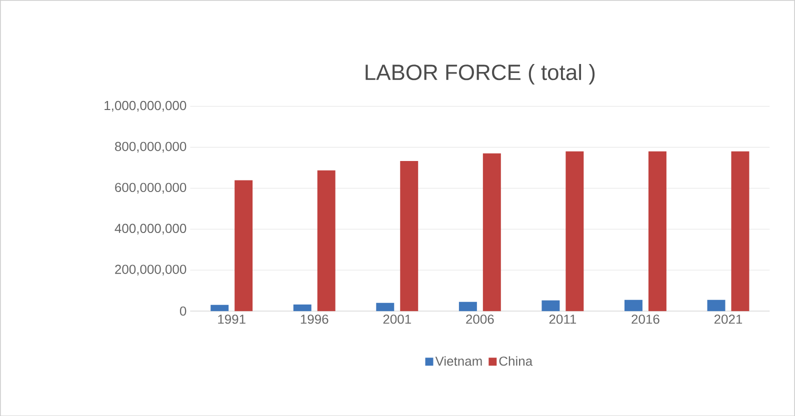  I want to click on legend-label: China, so click(516, 361).